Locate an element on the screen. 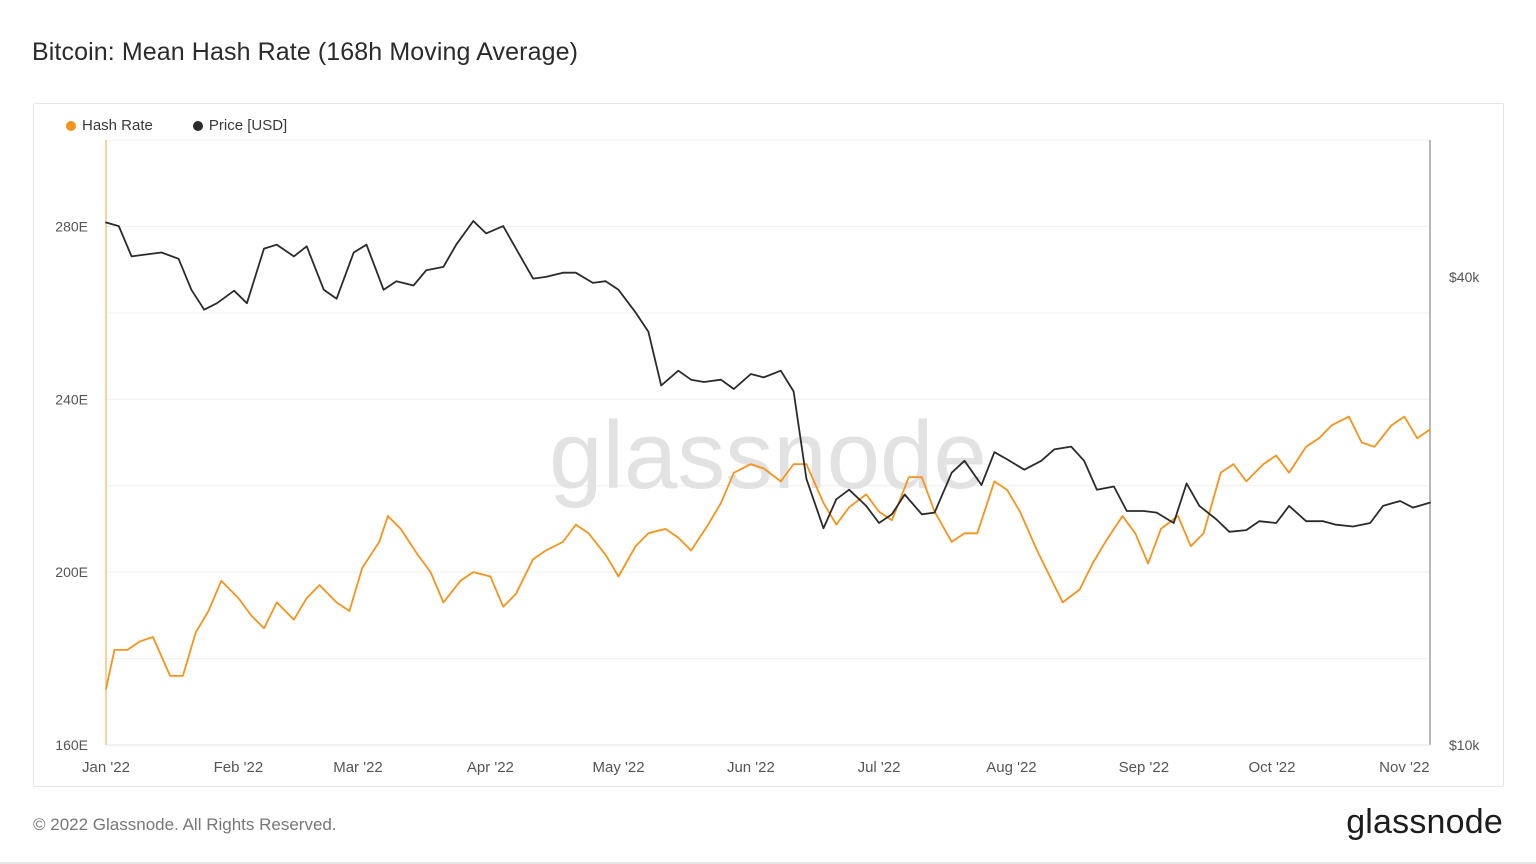 Image resolution: width=1536 pixels, height=864 pixels. x-tick-label: Oct '22 is located at coordinates (1271, 767).